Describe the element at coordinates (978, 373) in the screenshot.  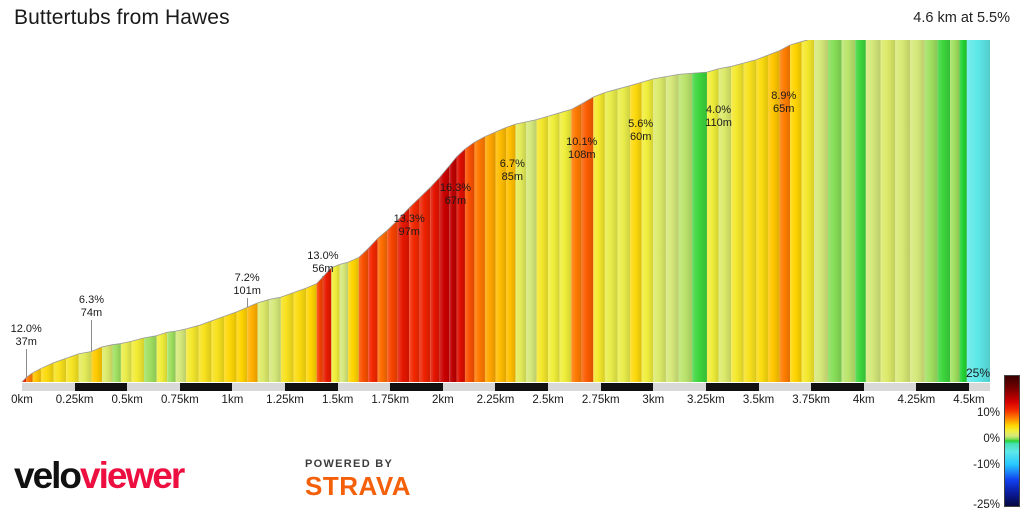
I see `legend-max-label: 25%` at that location.